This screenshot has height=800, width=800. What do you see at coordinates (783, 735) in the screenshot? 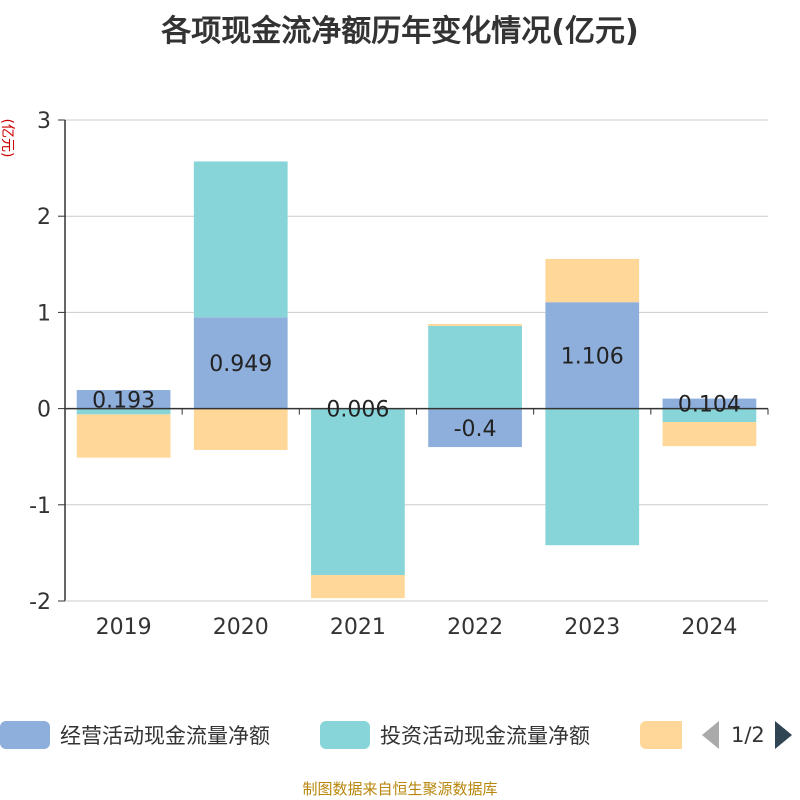
I see `pager-next-icon` at bounding box center [783, 735].